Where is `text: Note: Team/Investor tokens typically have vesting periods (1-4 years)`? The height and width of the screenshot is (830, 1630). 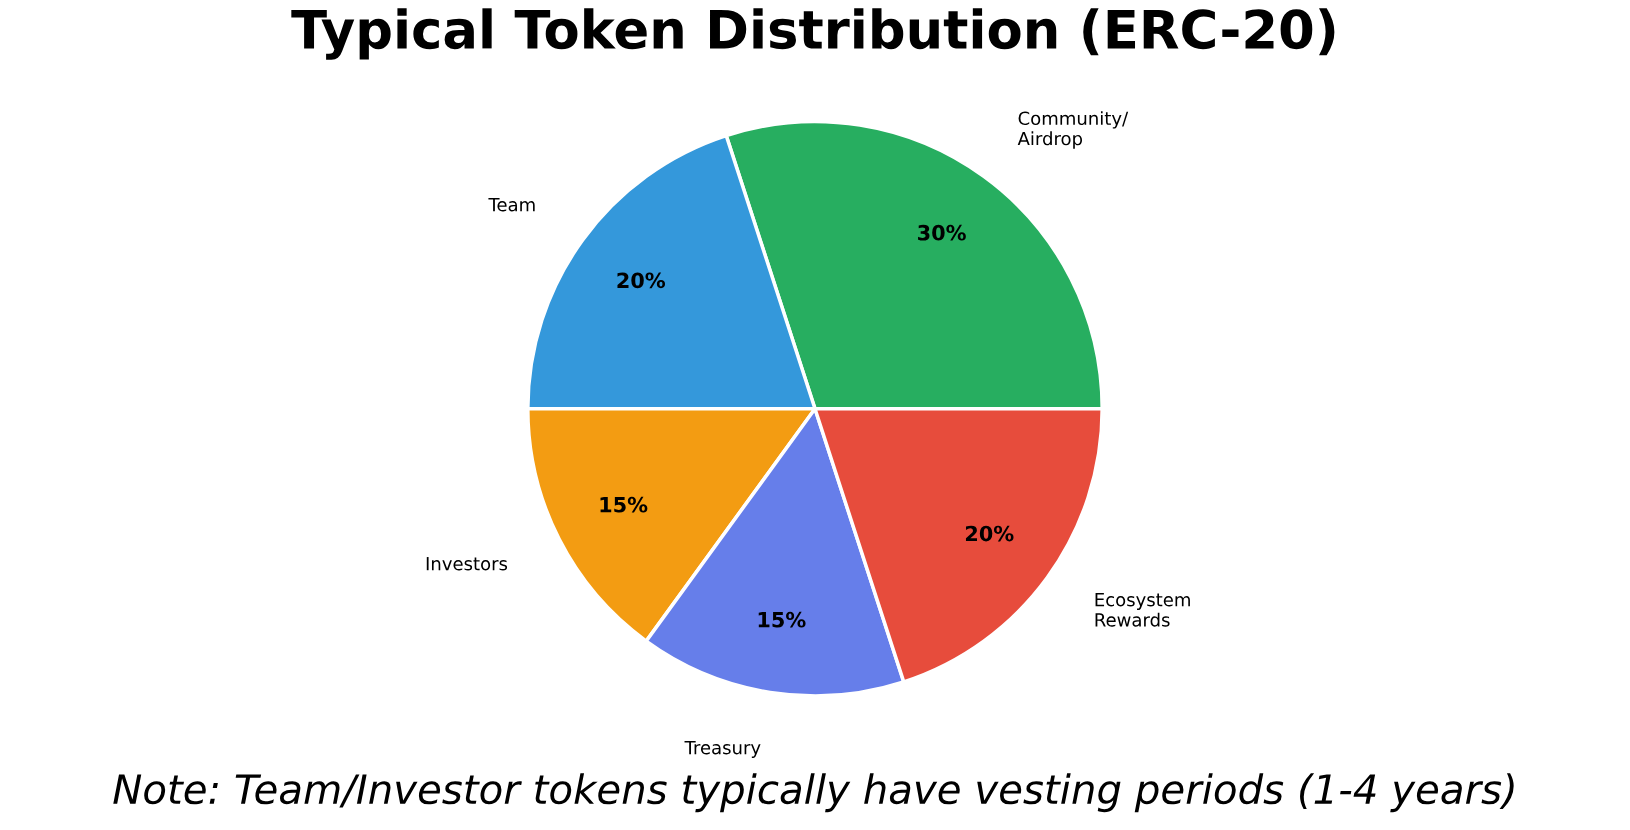 text: Note: Team/Investor tokens typically have vesting periods (1-4 years) is located at coordinates (813, 793).